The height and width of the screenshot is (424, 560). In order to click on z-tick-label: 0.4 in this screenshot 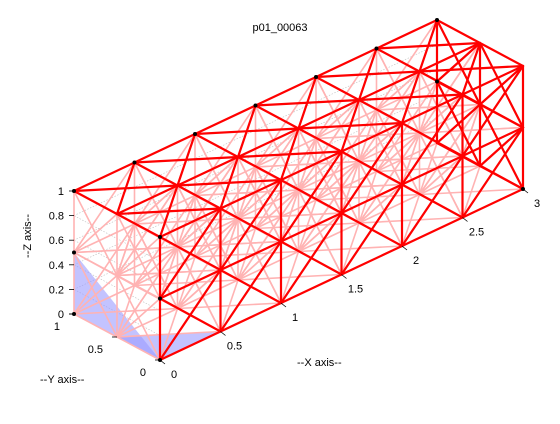, I will do `click(56, 266)`.